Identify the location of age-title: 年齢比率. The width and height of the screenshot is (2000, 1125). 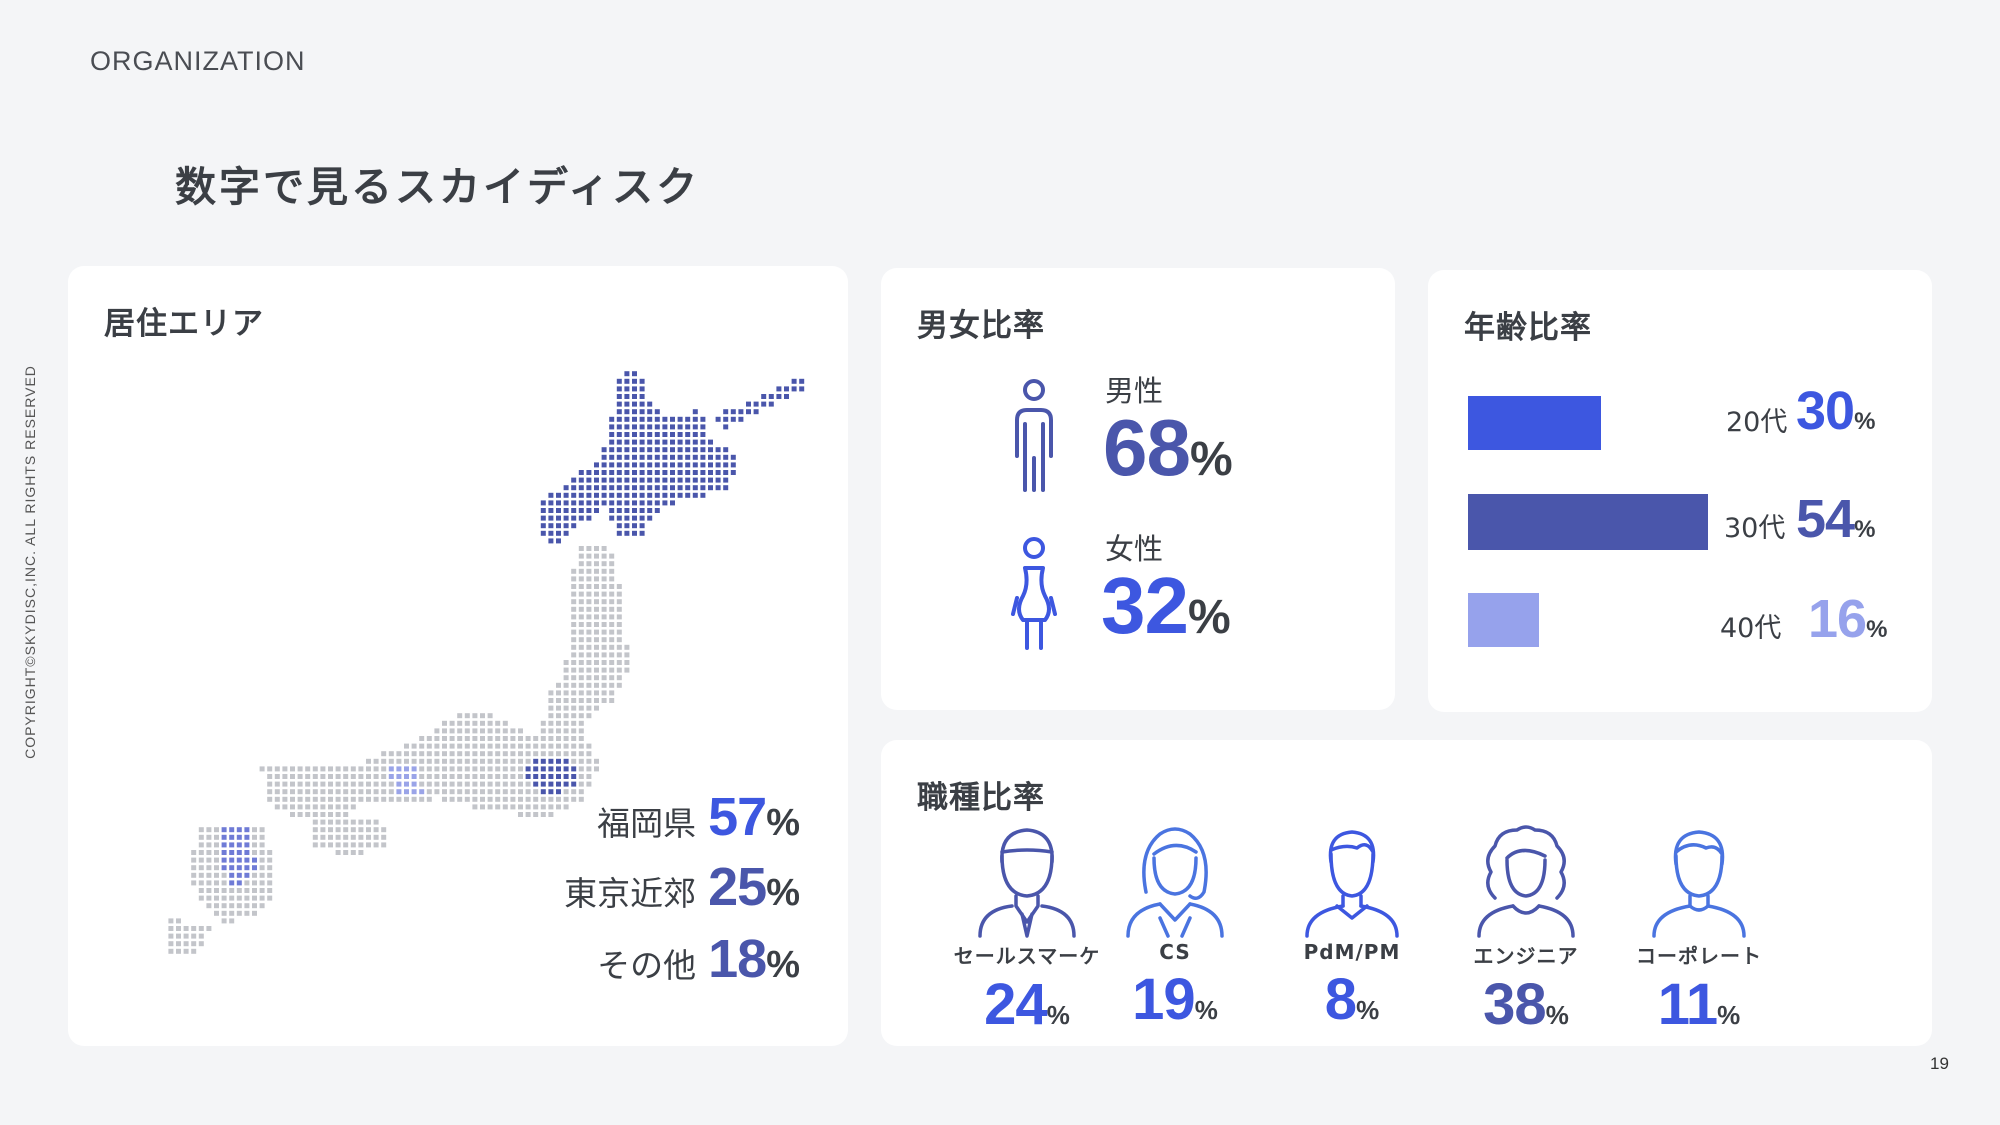
(1528, 328).